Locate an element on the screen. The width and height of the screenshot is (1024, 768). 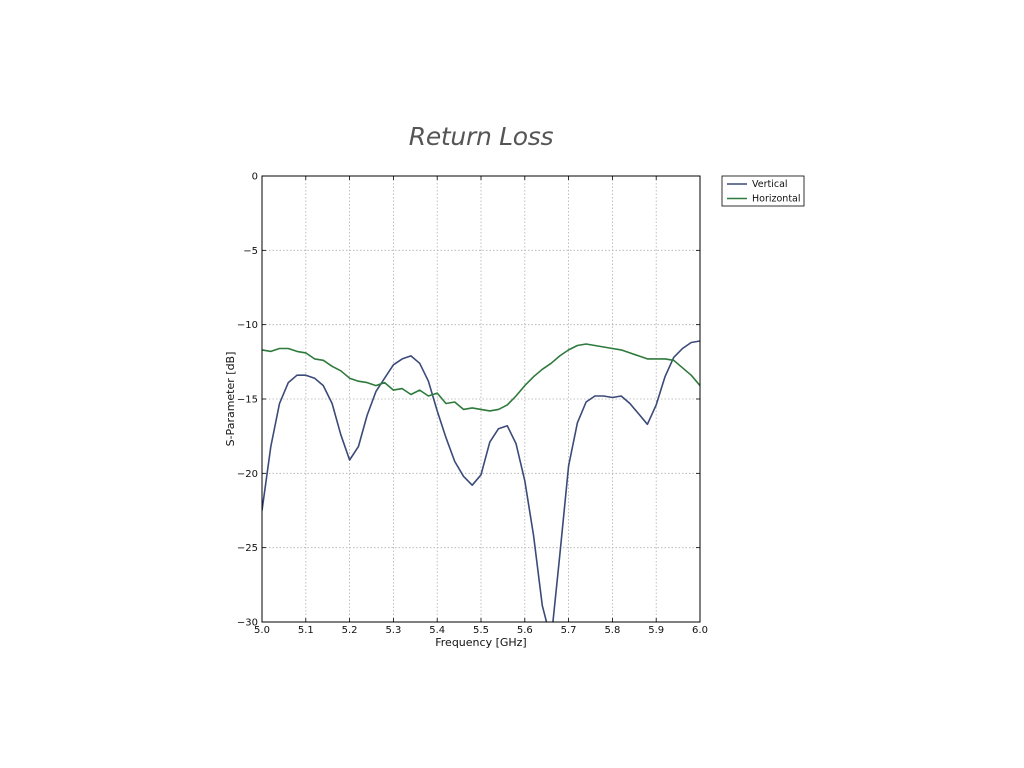
x-tick-label: 5.8 is located at coordinates (612, 630).